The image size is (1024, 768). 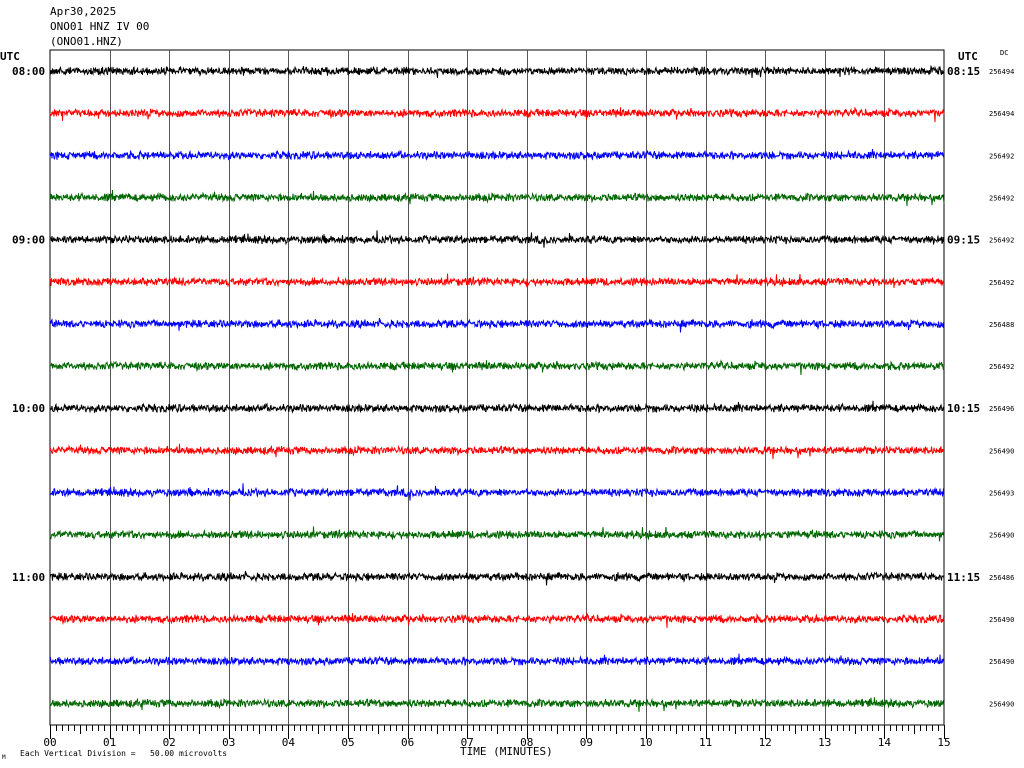 What do you see at coordinates (1001, 578) in the screenshot?
I see `dc-value: 256486` at bounding box center [1001, 578].